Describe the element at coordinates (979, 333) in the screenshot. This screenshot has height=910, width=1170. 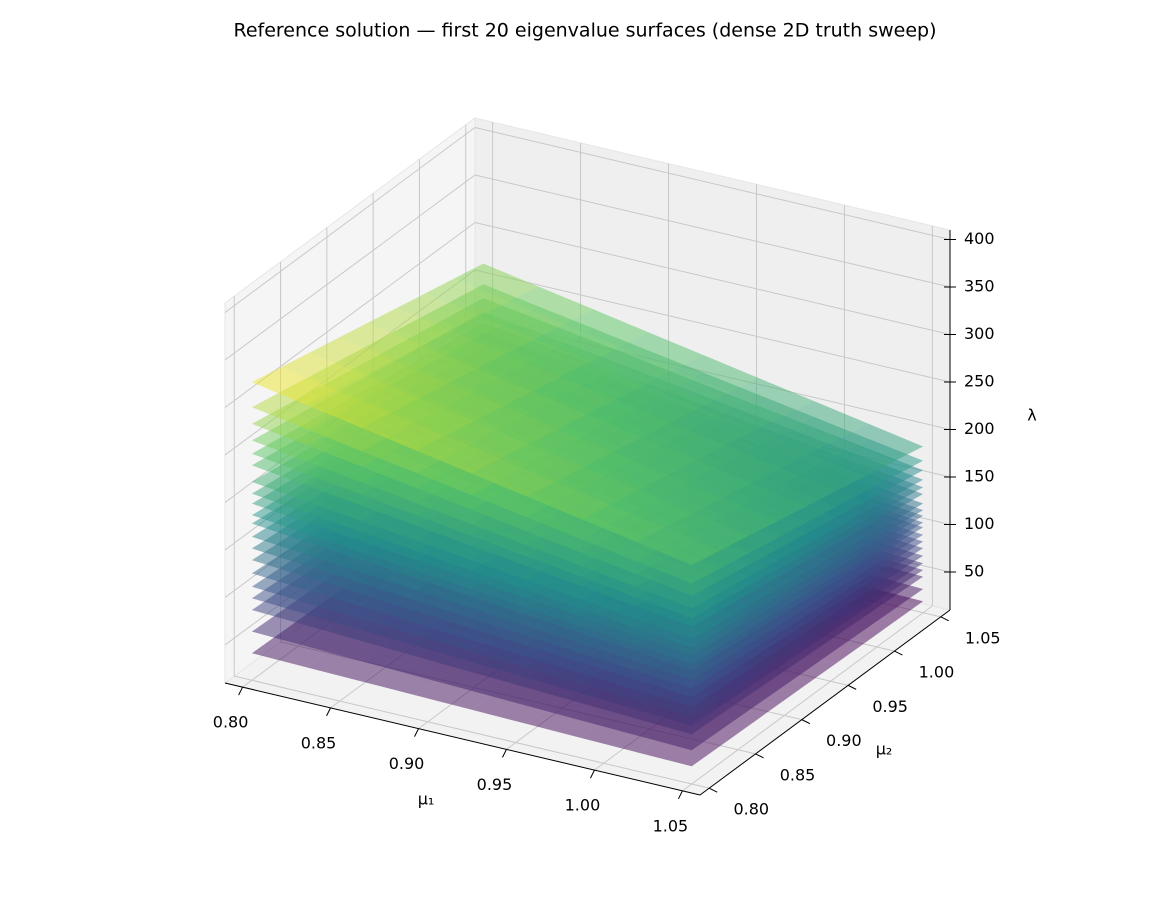
I see `z-tick-label: 300` at that location.